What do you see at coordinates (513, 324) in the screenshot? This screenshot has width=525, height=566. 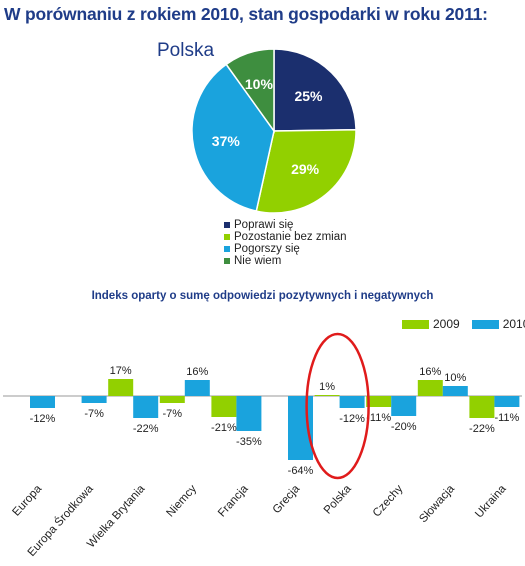 I see `bar-legend-label: 2010` at bounding box center [513, 324].